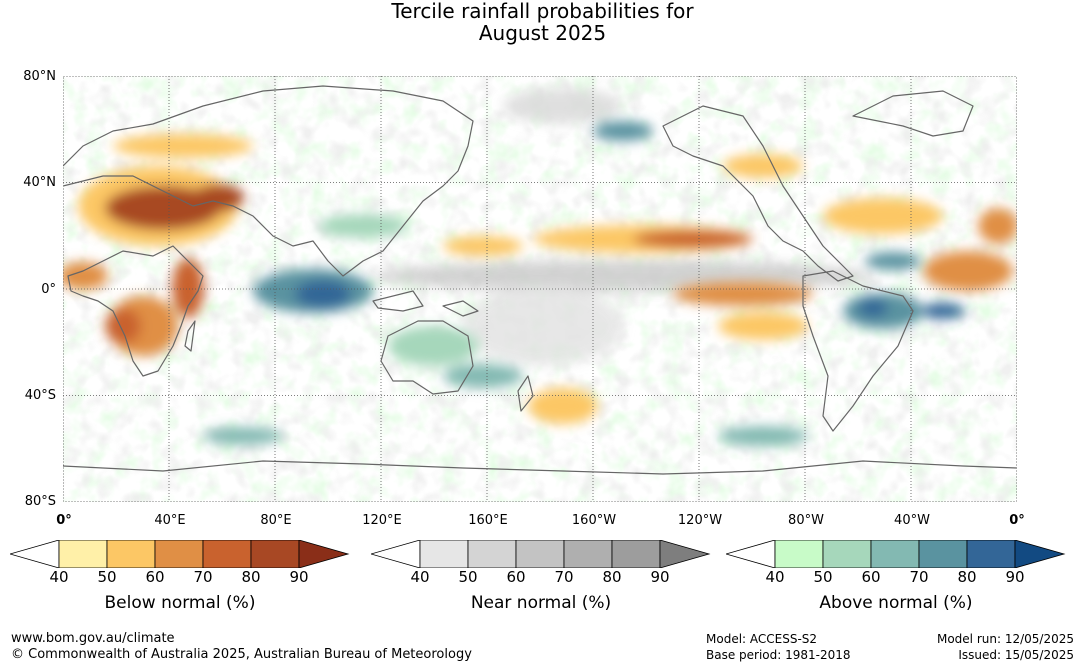 This screenshot has width=1085, height=667. Describe the element at coordinates (40, 395) in the screenshot. I see `lat-label-40s: 40°S` at that location.